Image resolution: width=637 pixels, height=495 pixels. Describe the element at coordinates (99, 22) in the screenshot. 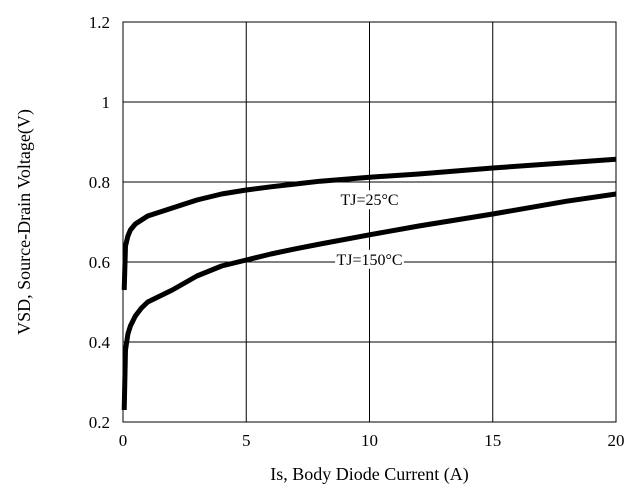

I see `y-tick-label: 1.2` at that location.